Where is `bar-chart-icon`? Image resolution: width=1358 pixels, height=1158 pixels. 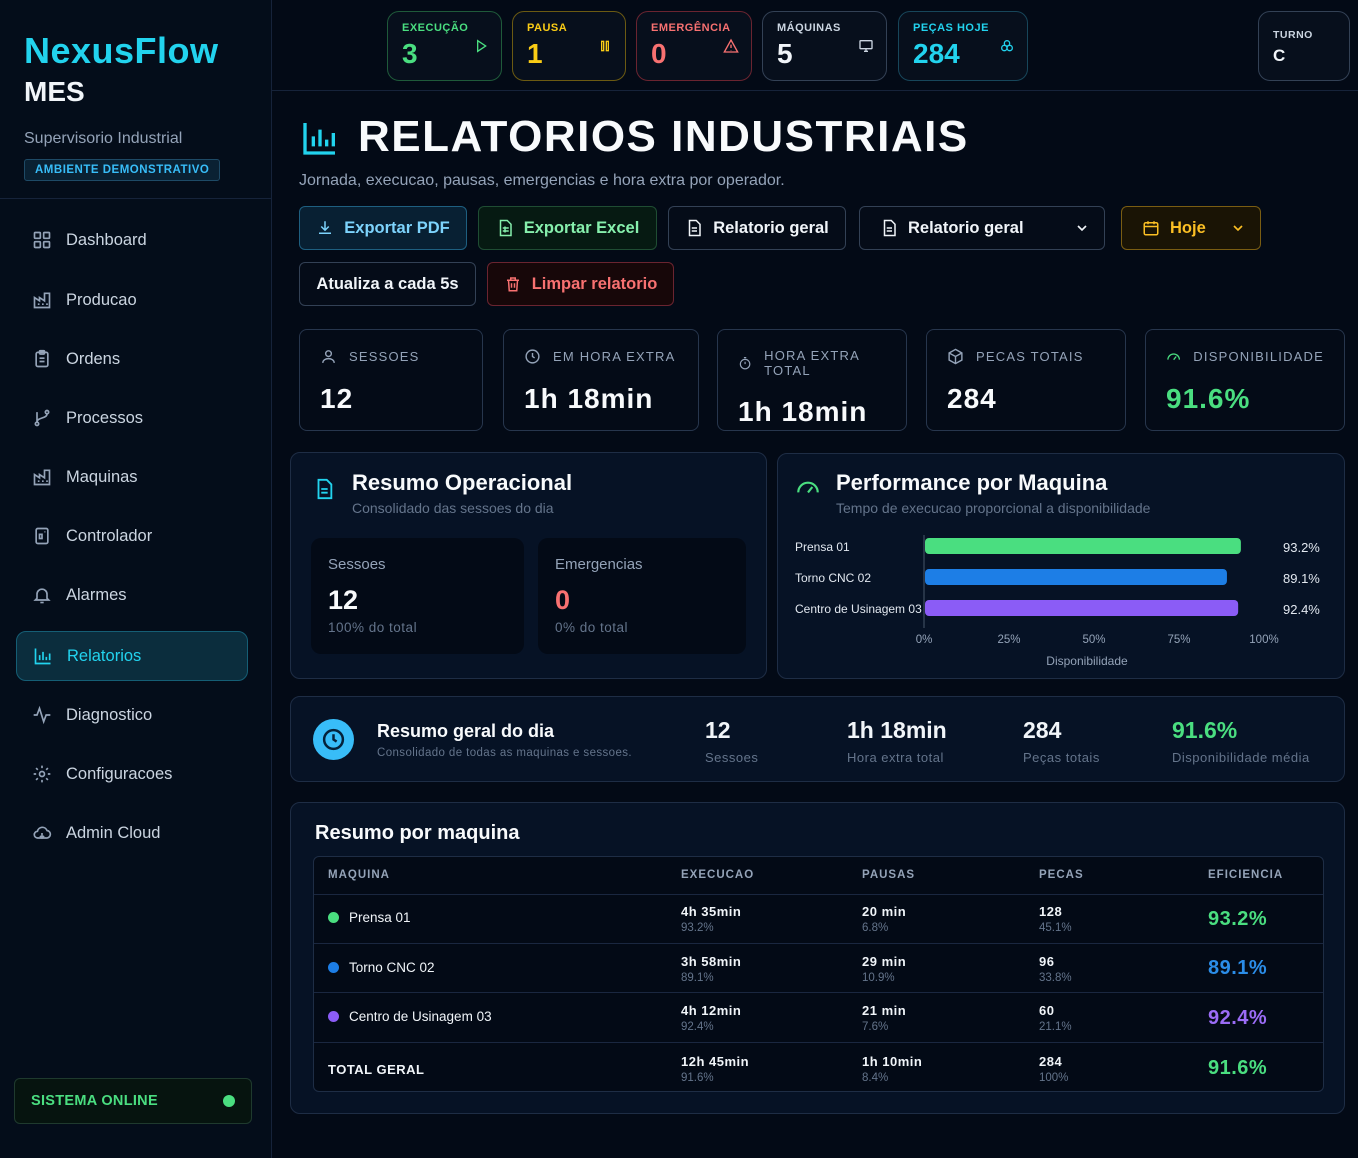
bar-chart-icon is located at coordinates (319, 139).